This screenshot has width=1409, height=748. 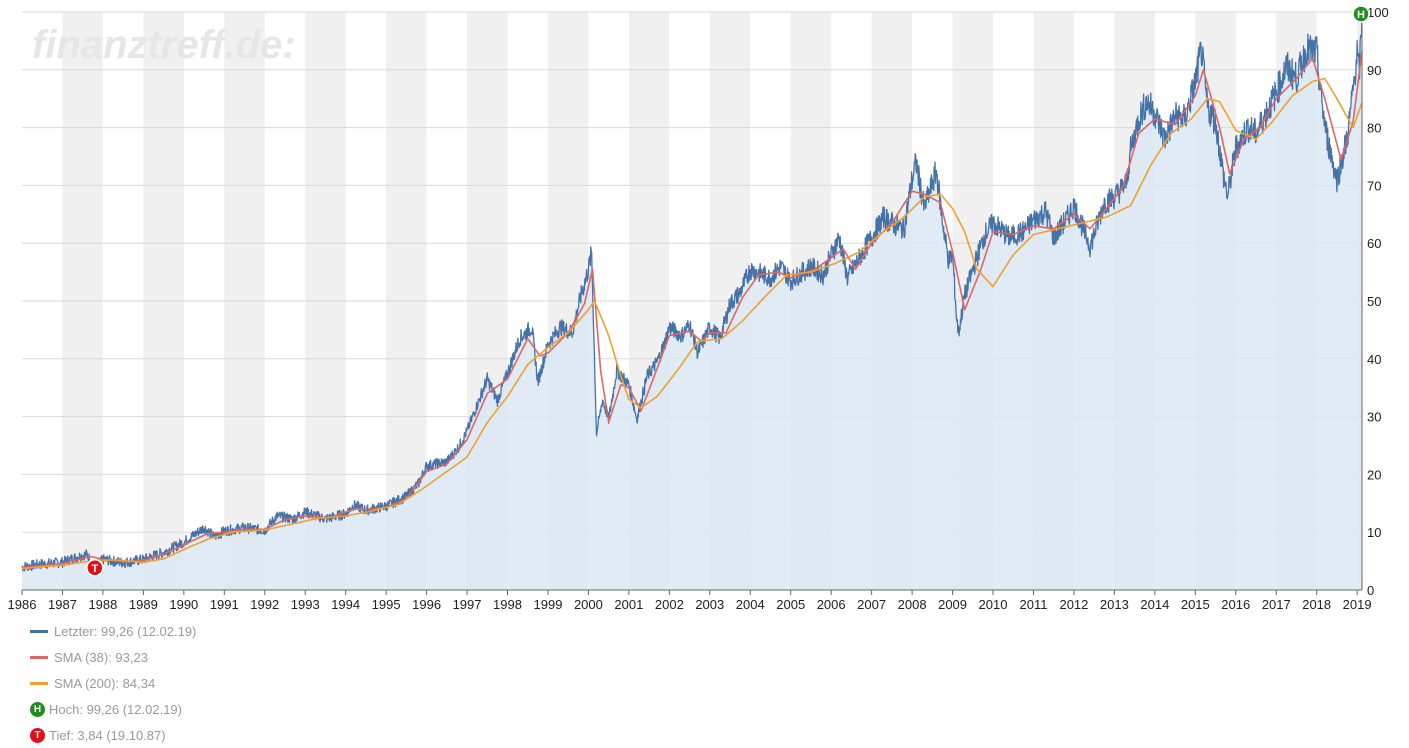 What do you see at coordinates (224, 604) in the screenshot?
I see `x-tick-label: 1991` at bounding box center [224, 604].